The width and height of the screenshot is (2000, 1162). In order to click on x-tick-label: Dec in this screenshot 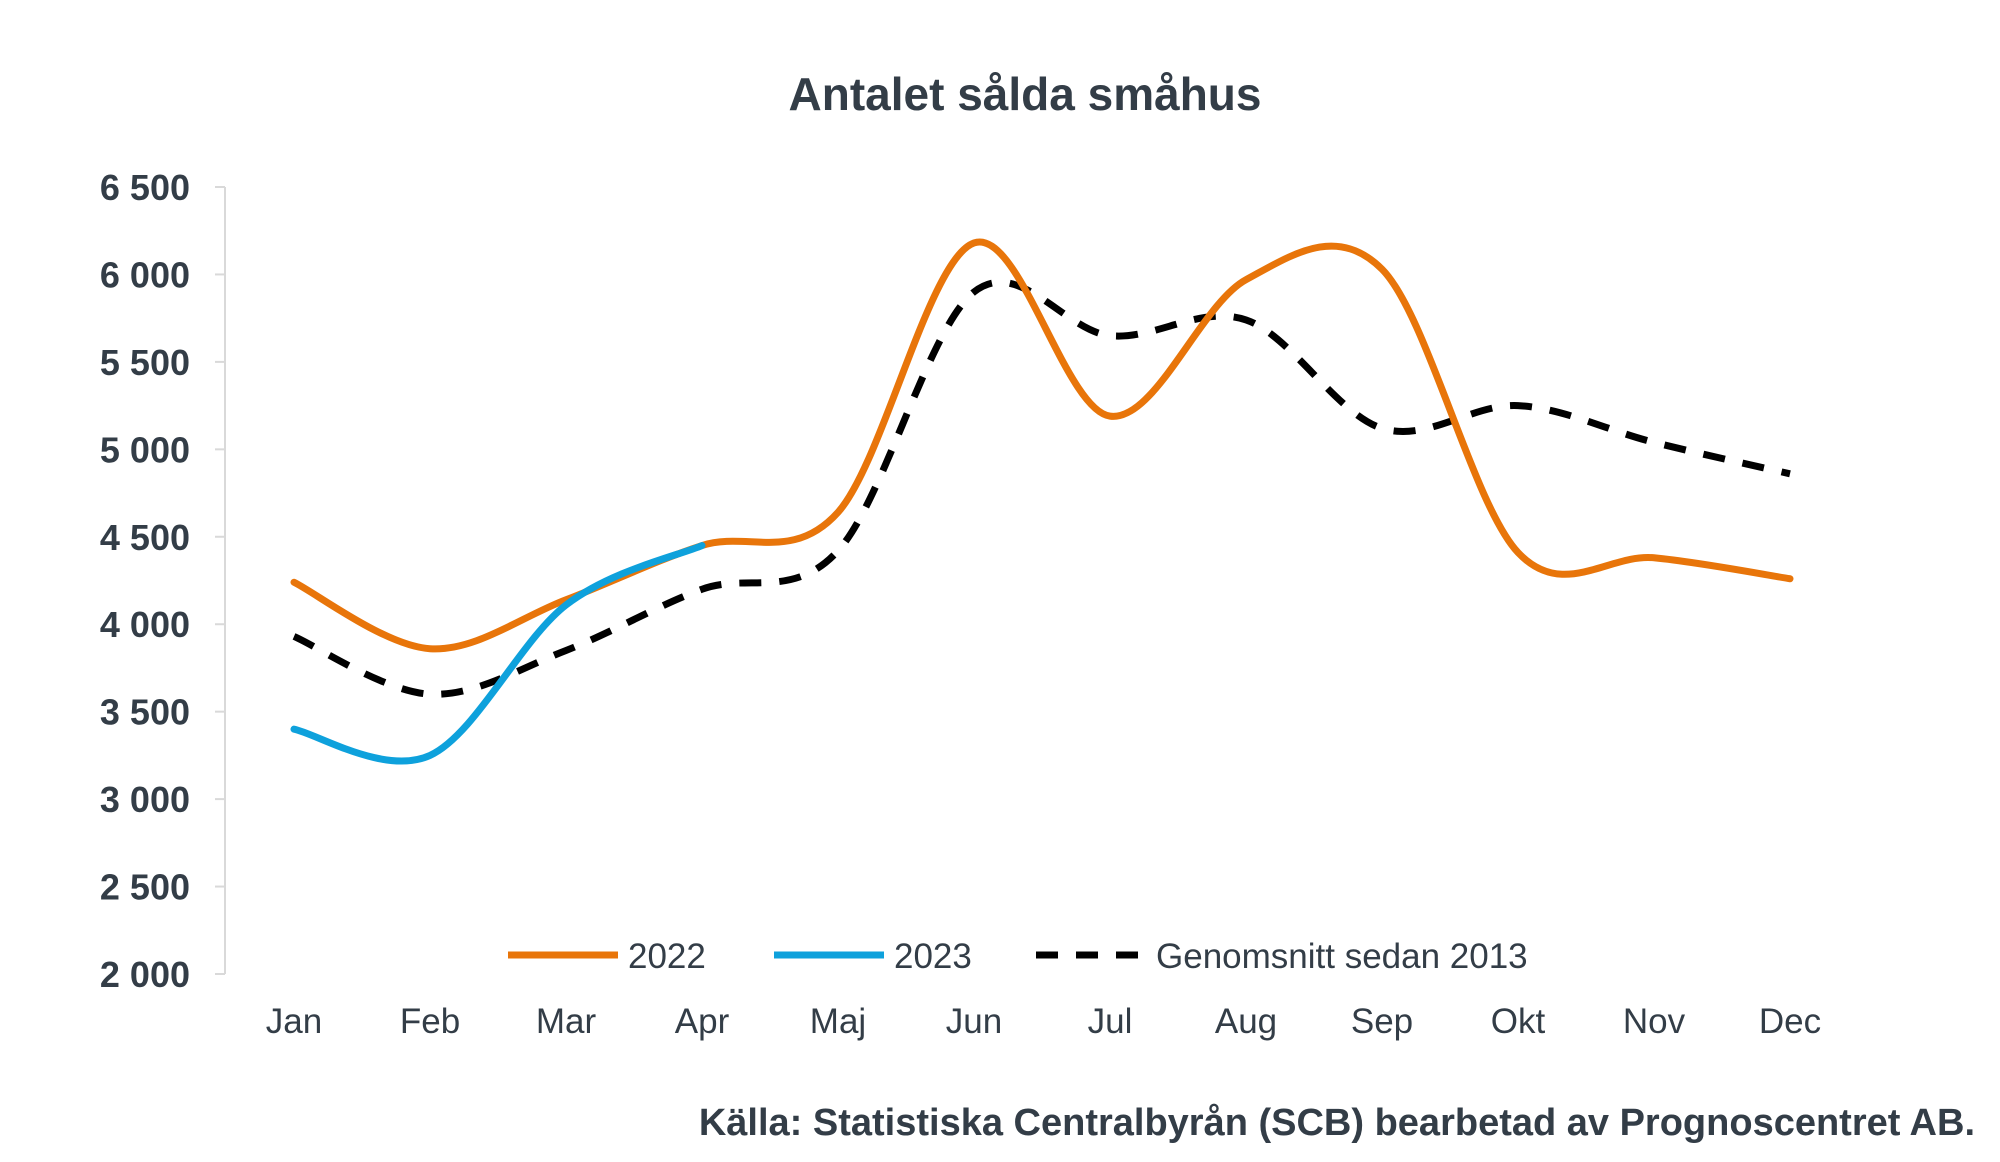, I will do `click(1790, 1021)`.